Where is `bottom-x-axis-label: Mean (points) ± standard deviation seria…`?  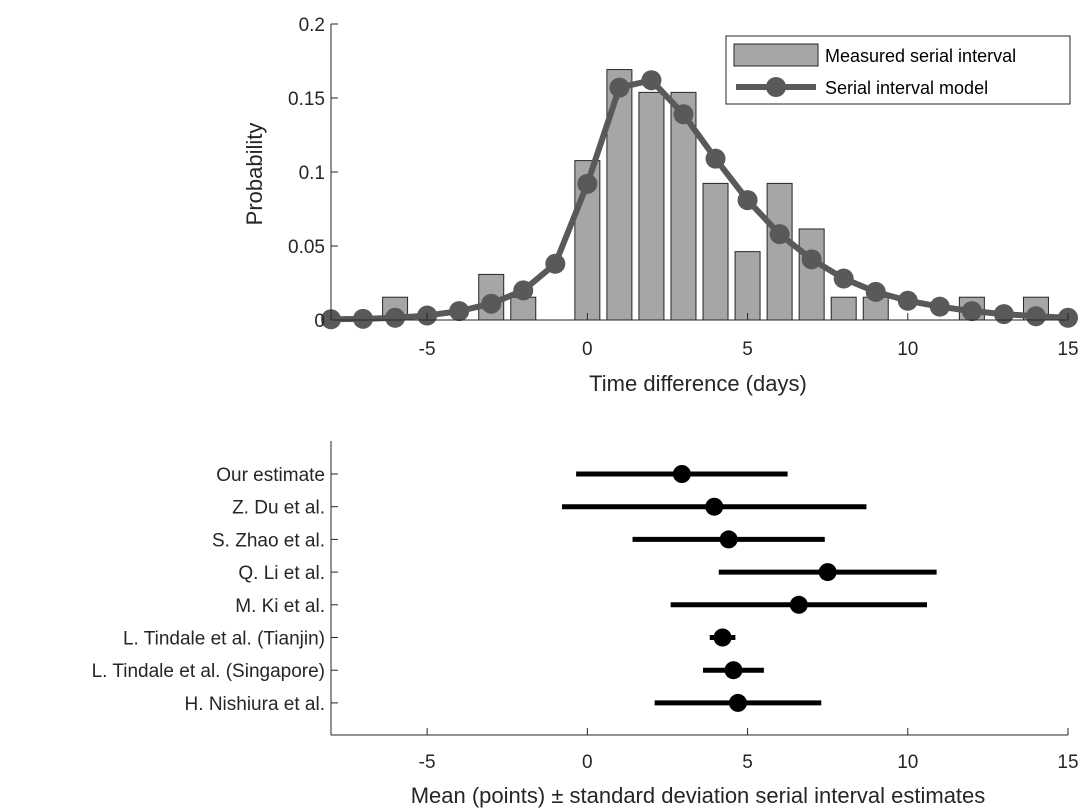 bottom-x-axis-label: Mean (points) ± standard deviation seria… is located at coordinates (698, 795).